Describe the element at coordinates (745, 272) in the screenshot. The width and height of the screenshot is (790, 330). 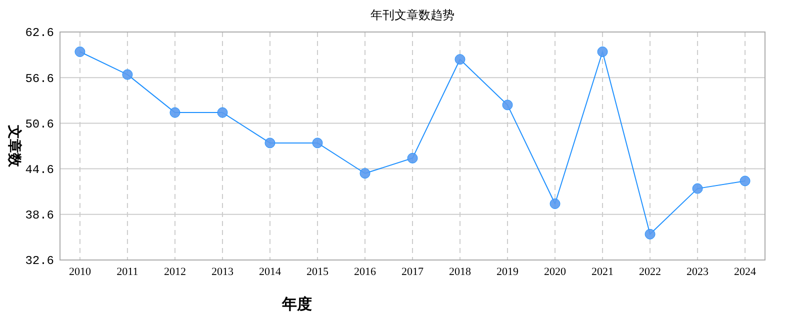
I see `x-tick-label: 2024` at that location.